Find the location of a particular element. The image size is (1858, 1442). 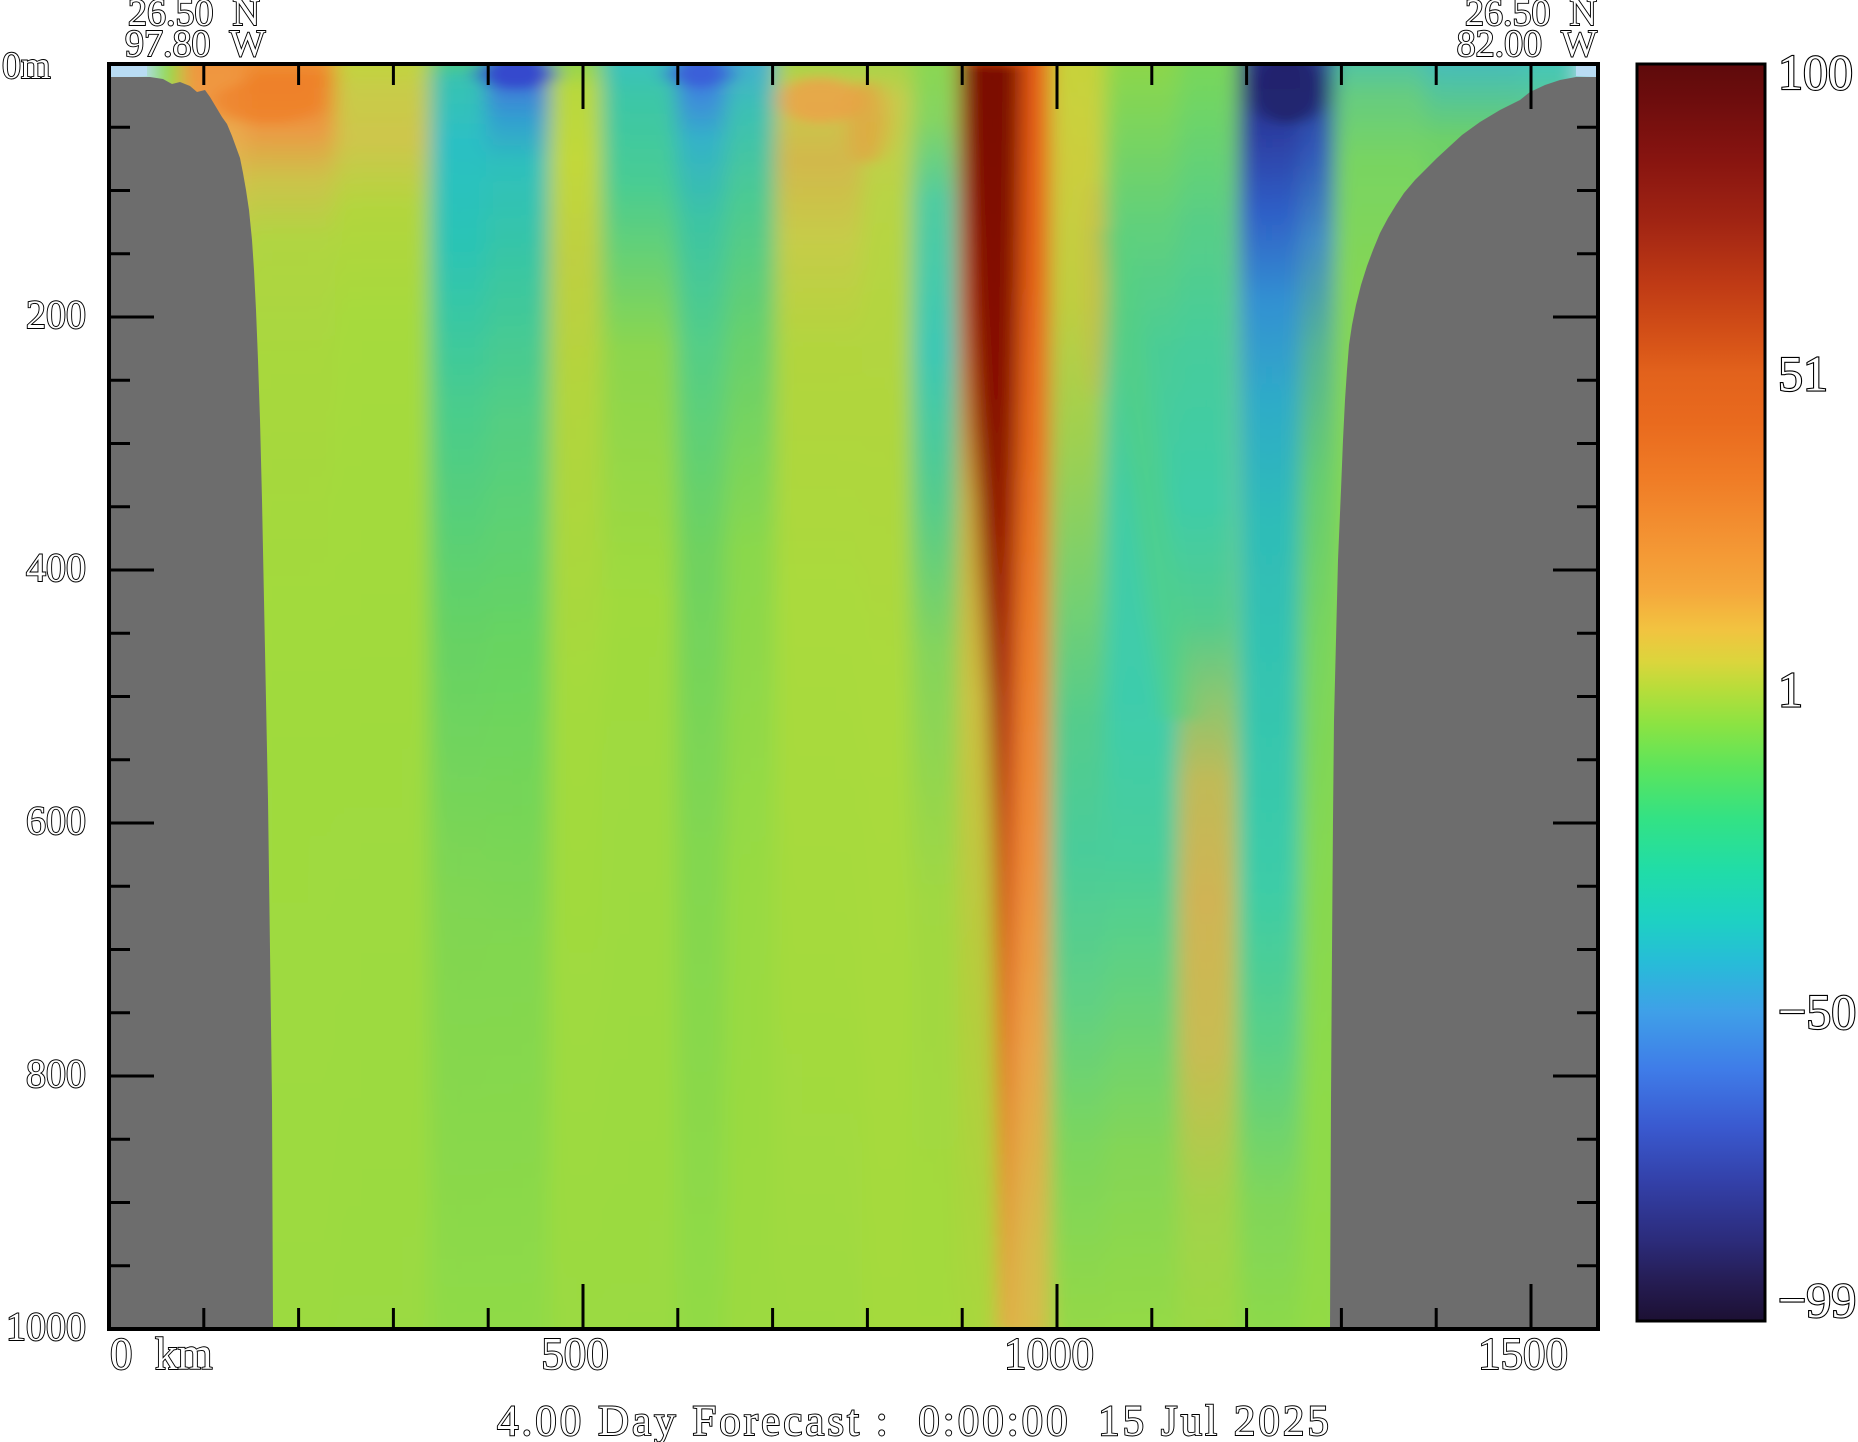

svg-text: −99 is located at coordinates (1817, 1300).